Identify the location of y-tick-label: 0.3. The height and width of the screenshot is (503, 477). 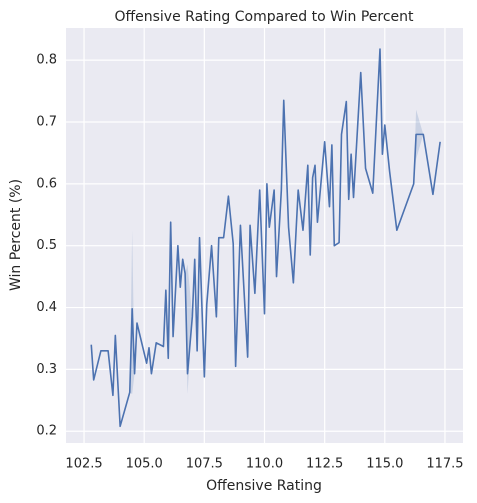
(46, 369).